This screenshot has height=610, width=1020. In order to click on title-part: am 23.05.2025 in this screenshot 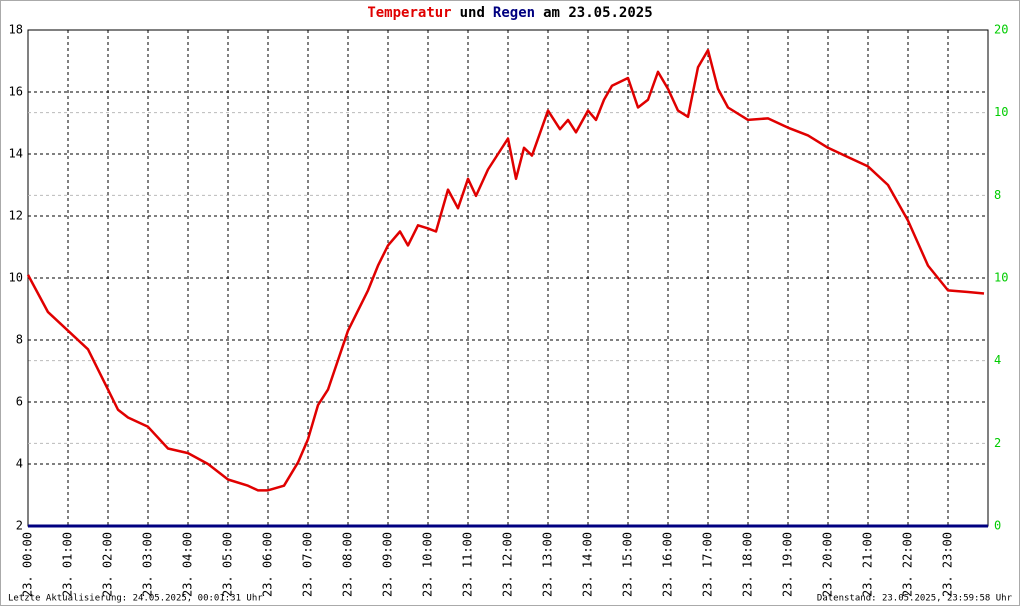, I will do `click(598, 13)`.